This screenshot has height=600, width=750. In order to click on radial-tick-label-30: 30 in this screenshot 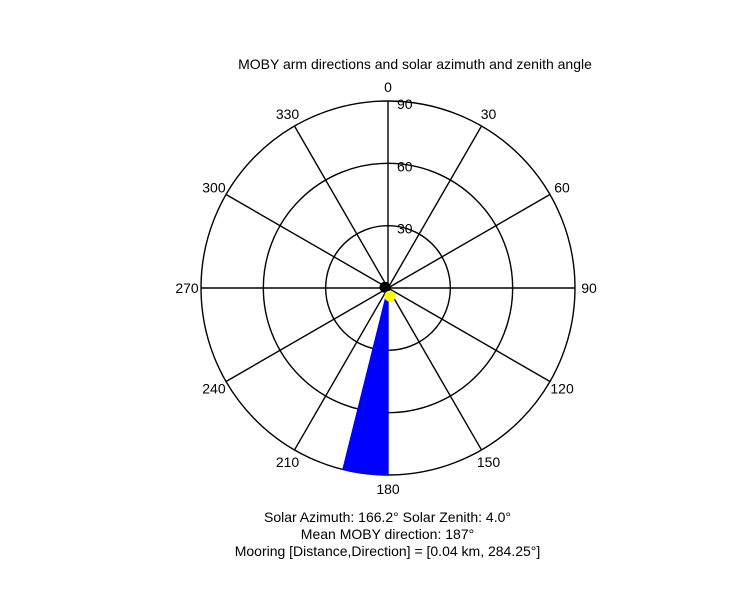, I will do `click(405, 229)`.